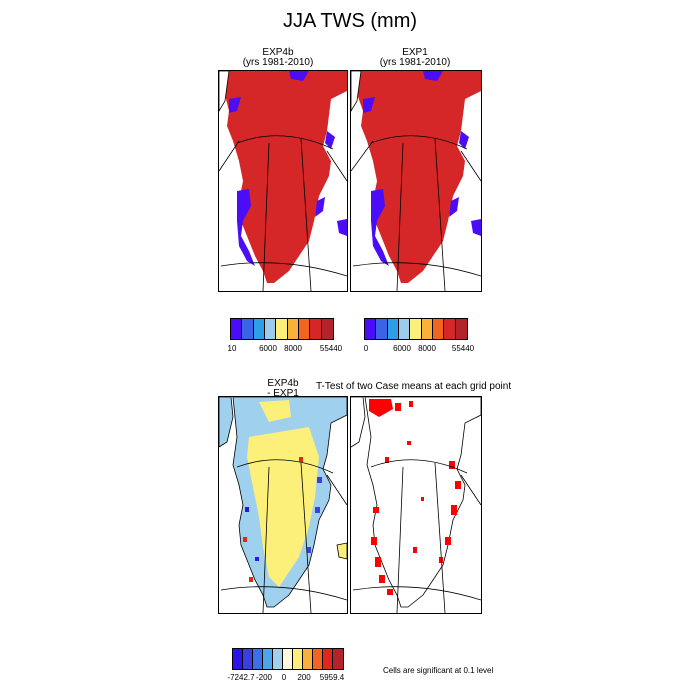  I want to click on map-panel-exp4b, so click(283, 181).